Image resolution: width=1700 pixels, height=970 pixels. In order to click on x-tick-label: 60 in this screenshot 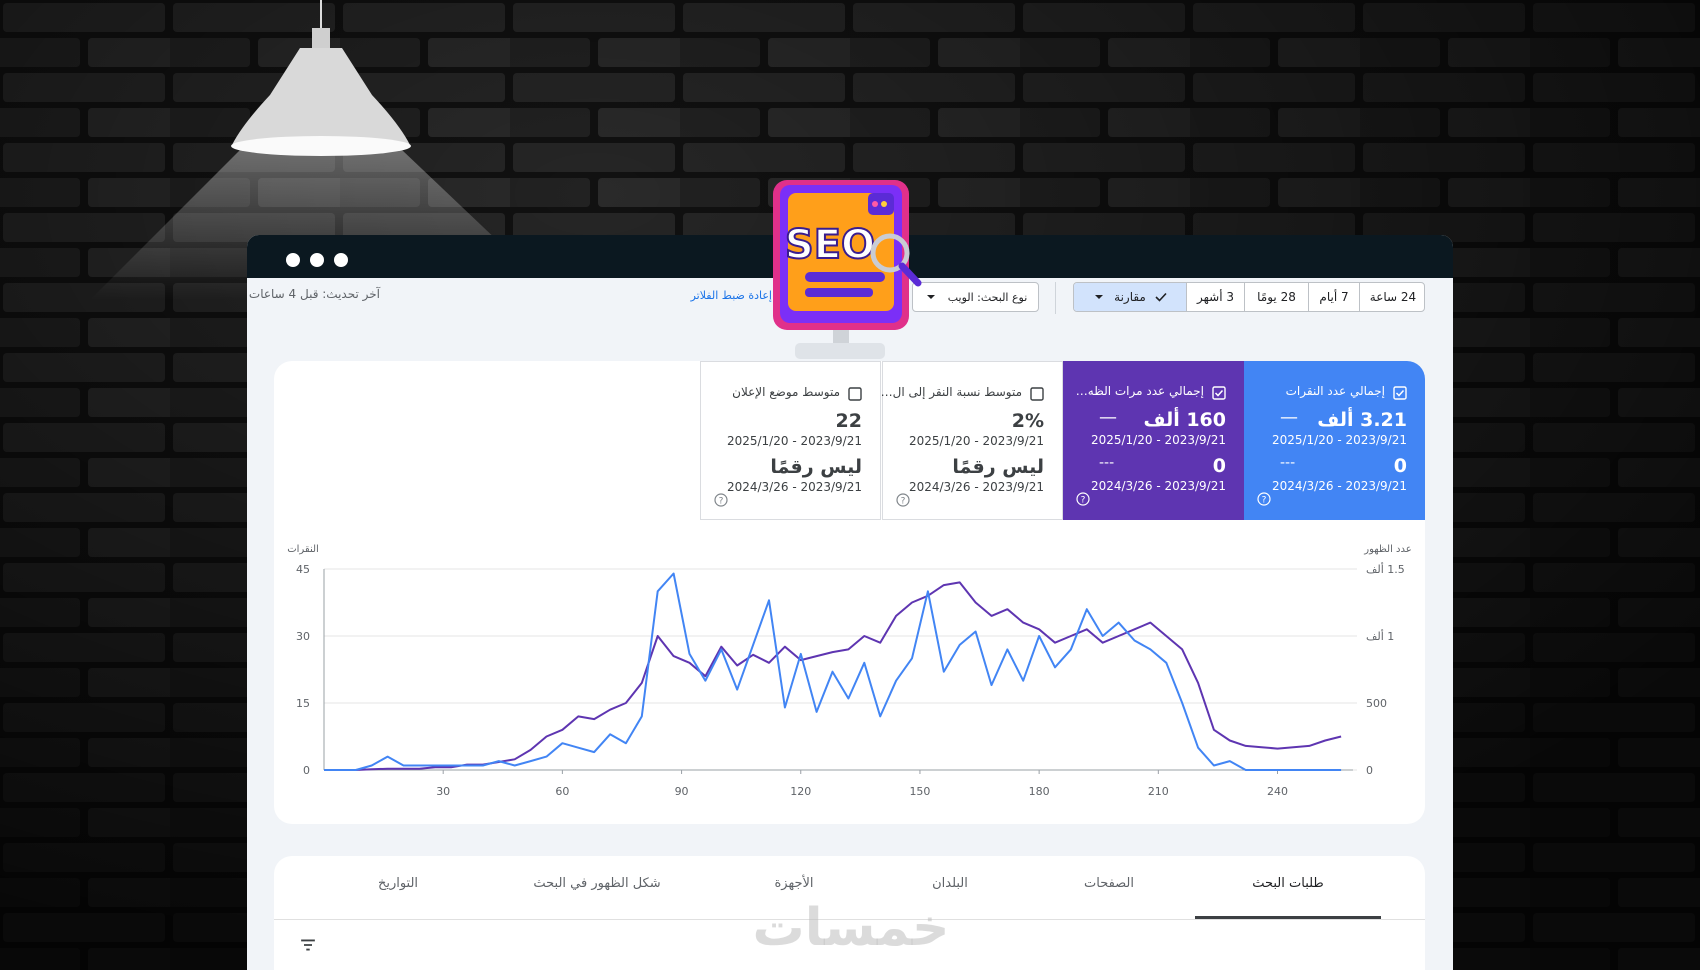, I will do `click(562, 791)`.